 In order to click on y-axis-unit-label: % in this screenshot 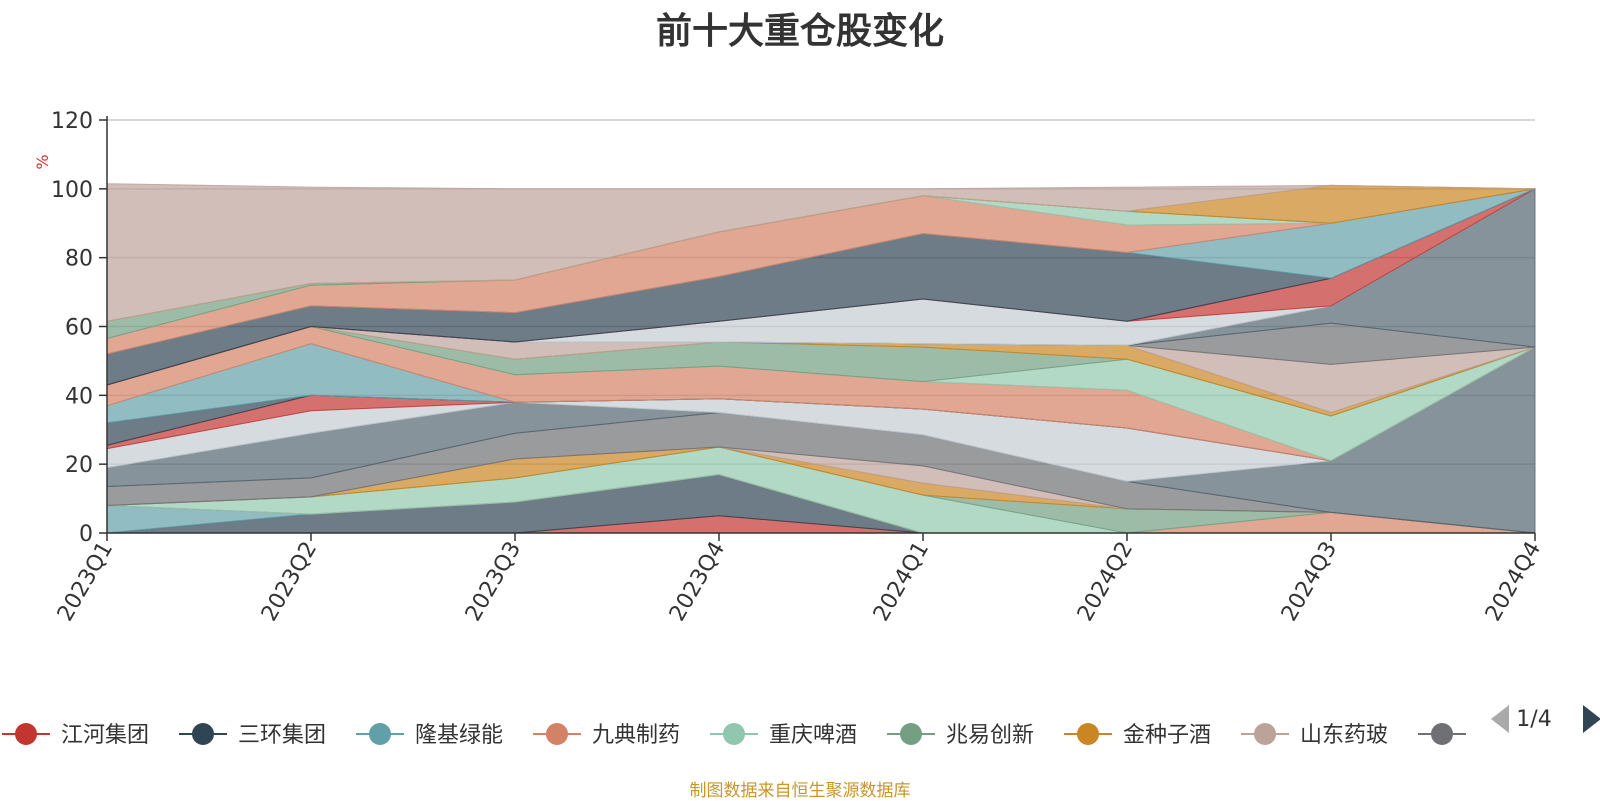, I will do `click(42, 161)`.